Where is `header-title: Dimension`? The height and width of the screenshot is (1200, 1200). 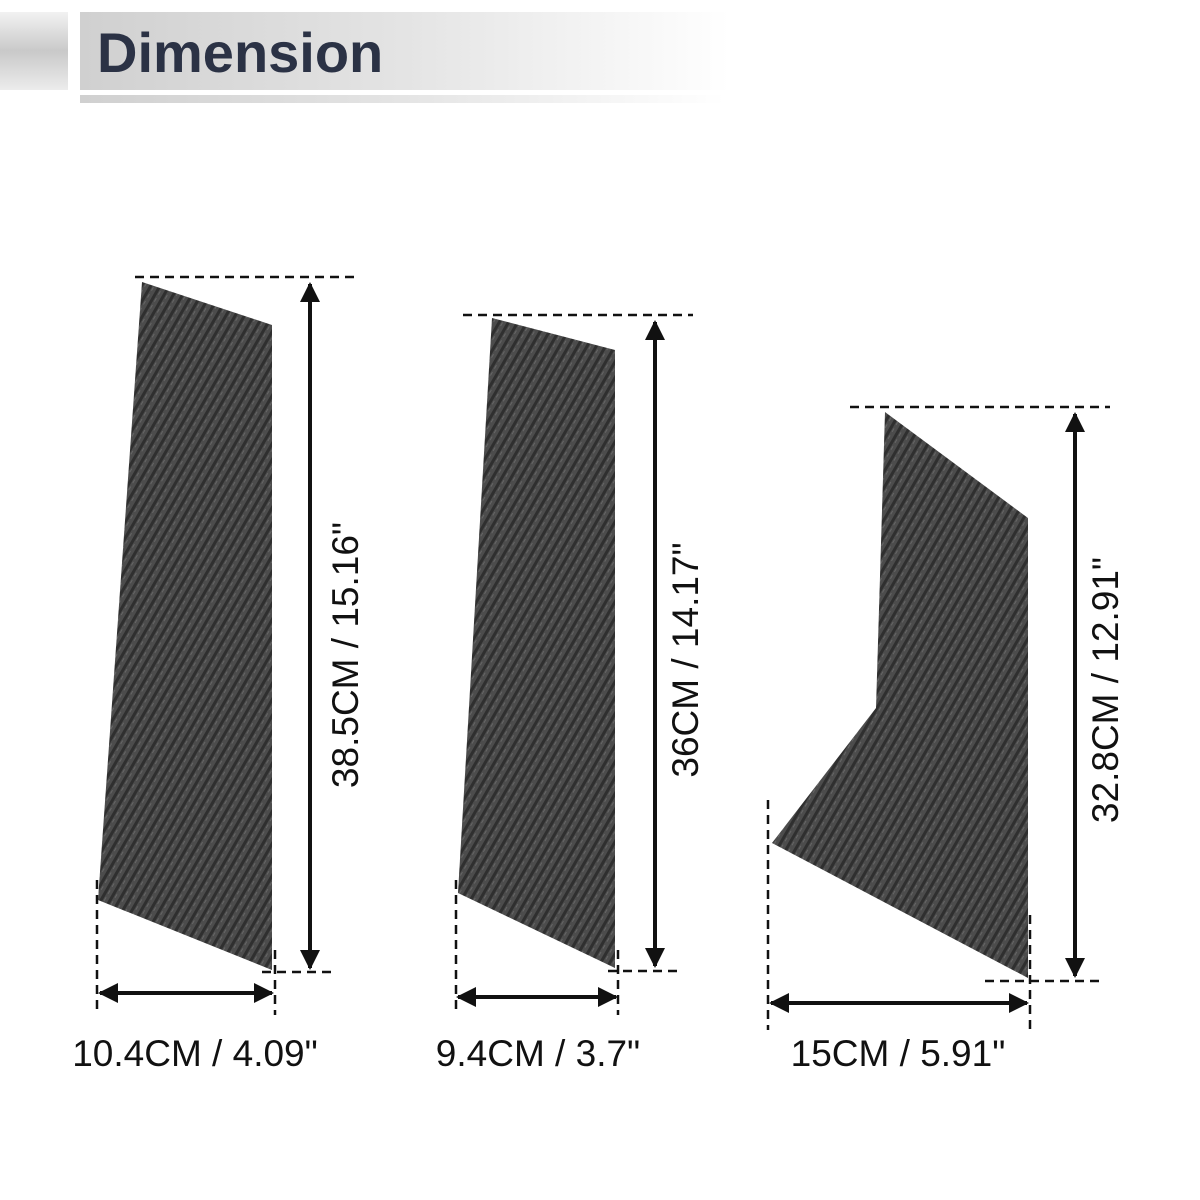 header-title: Dimension is located at coordinates (240, 52).